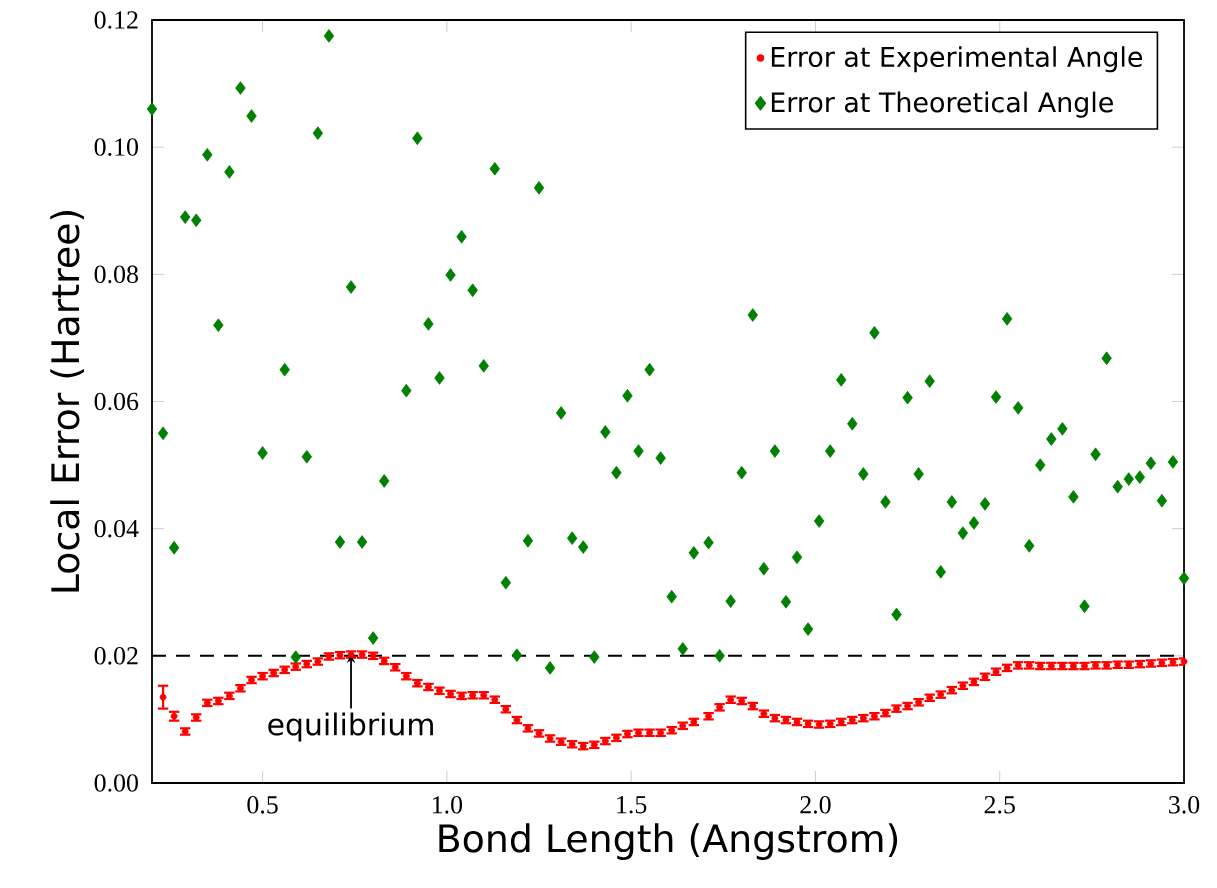  Describe the element at coordinates (116, 656) in the screenshot. I see `y-tick-label: 0.02` at that location.